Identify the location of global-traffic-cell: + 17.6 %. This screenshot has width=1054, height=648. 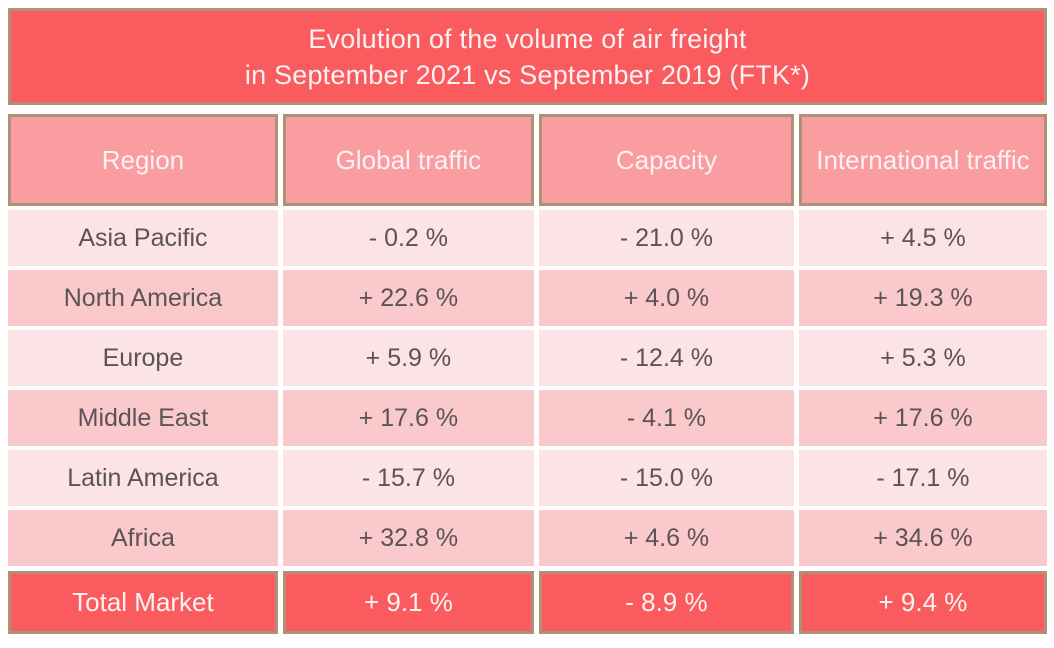
(408, 418).